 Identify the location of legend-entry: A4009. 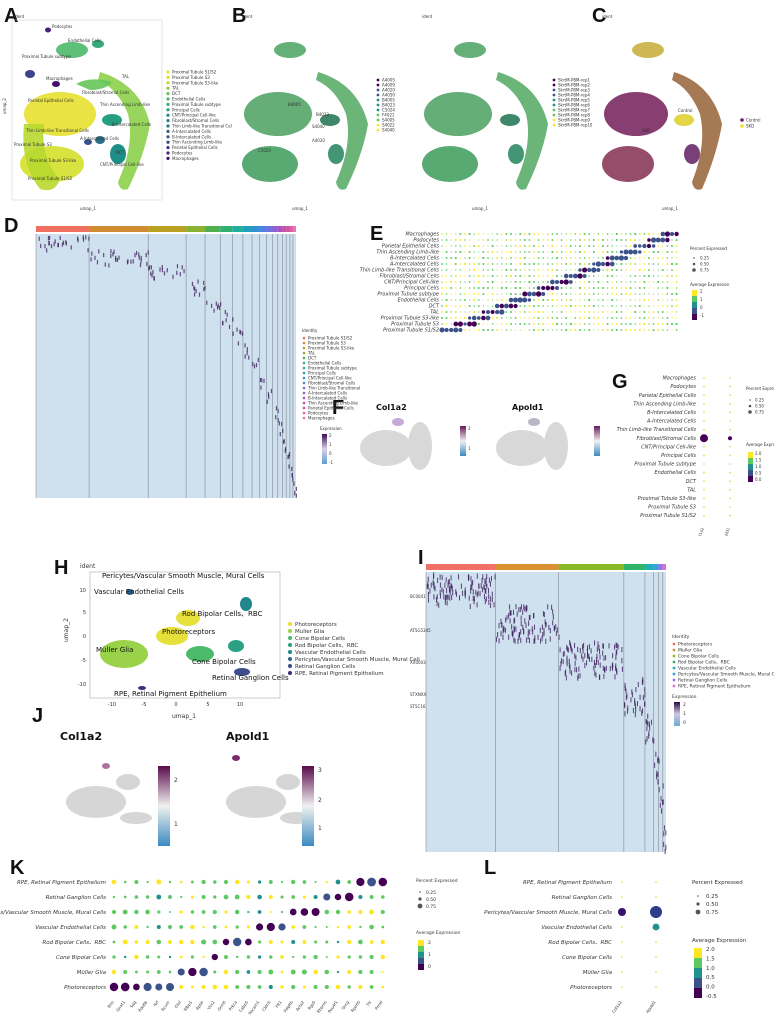
(388, 85).